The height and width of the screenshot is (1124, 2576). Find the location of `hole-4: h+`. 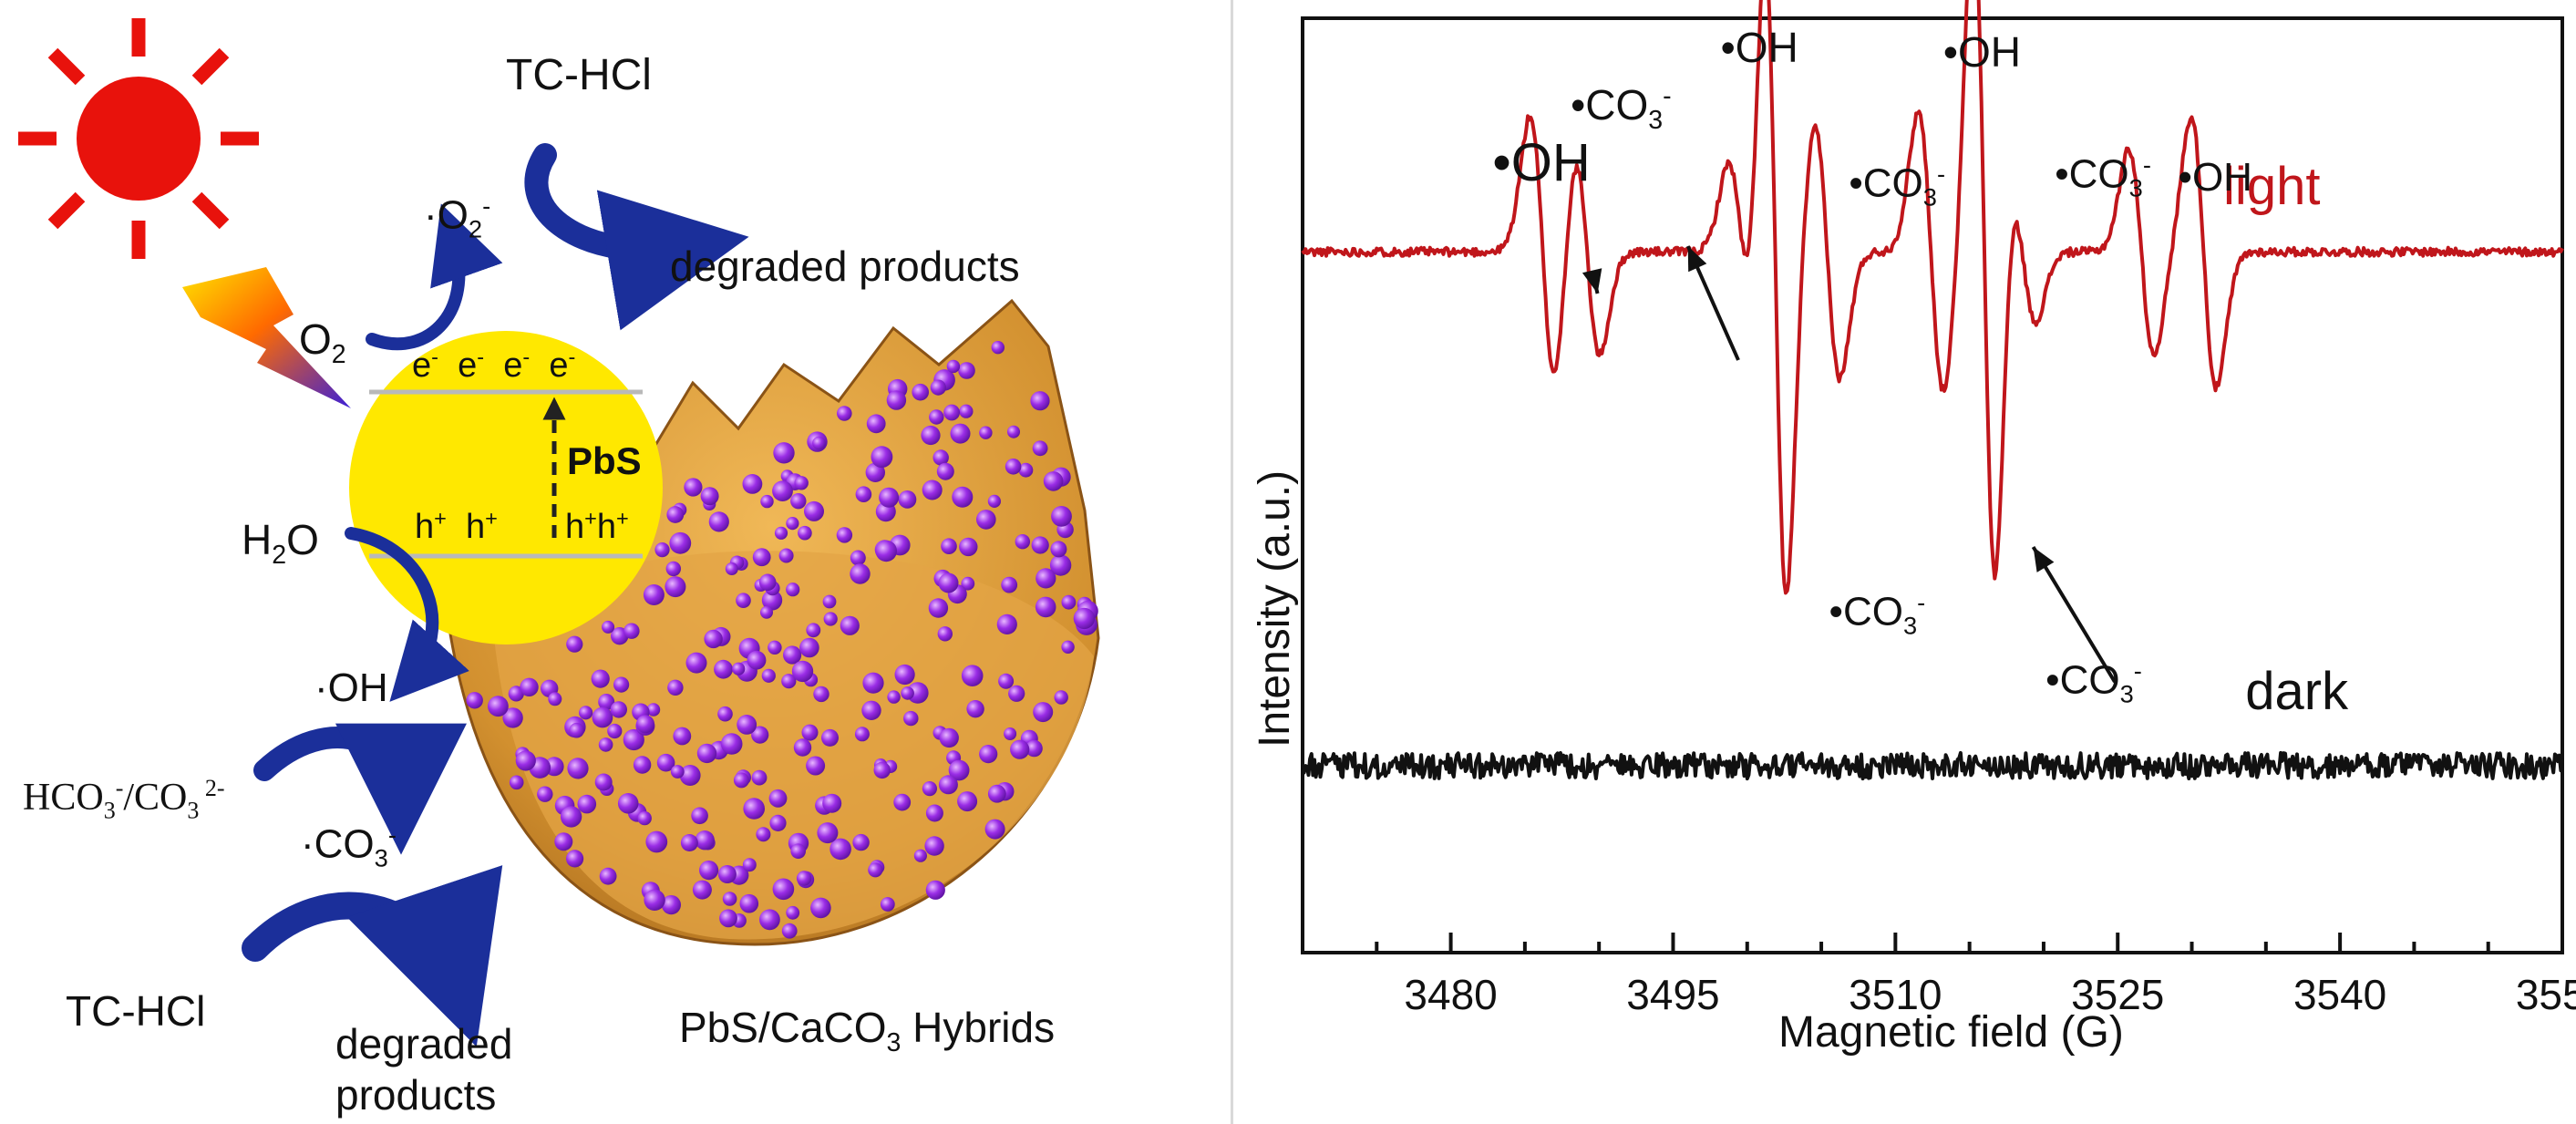

hole-4: h+ is located at coordinates (612, 526).